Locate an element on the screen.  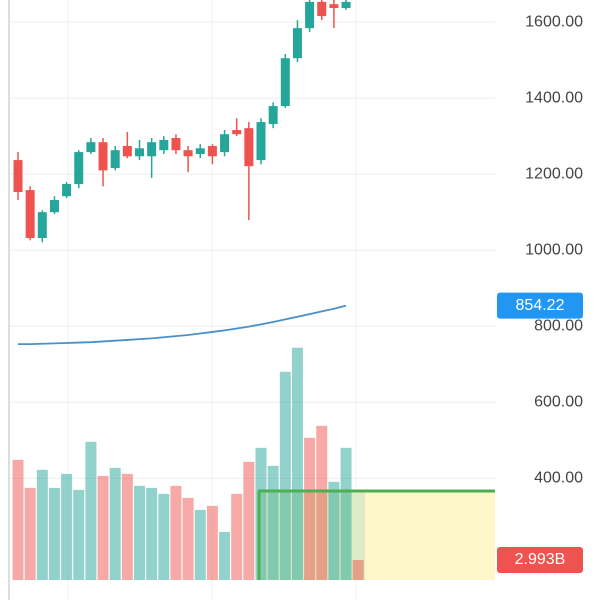
price-badge-label: 854.22 is located at coordinates (540, 305).